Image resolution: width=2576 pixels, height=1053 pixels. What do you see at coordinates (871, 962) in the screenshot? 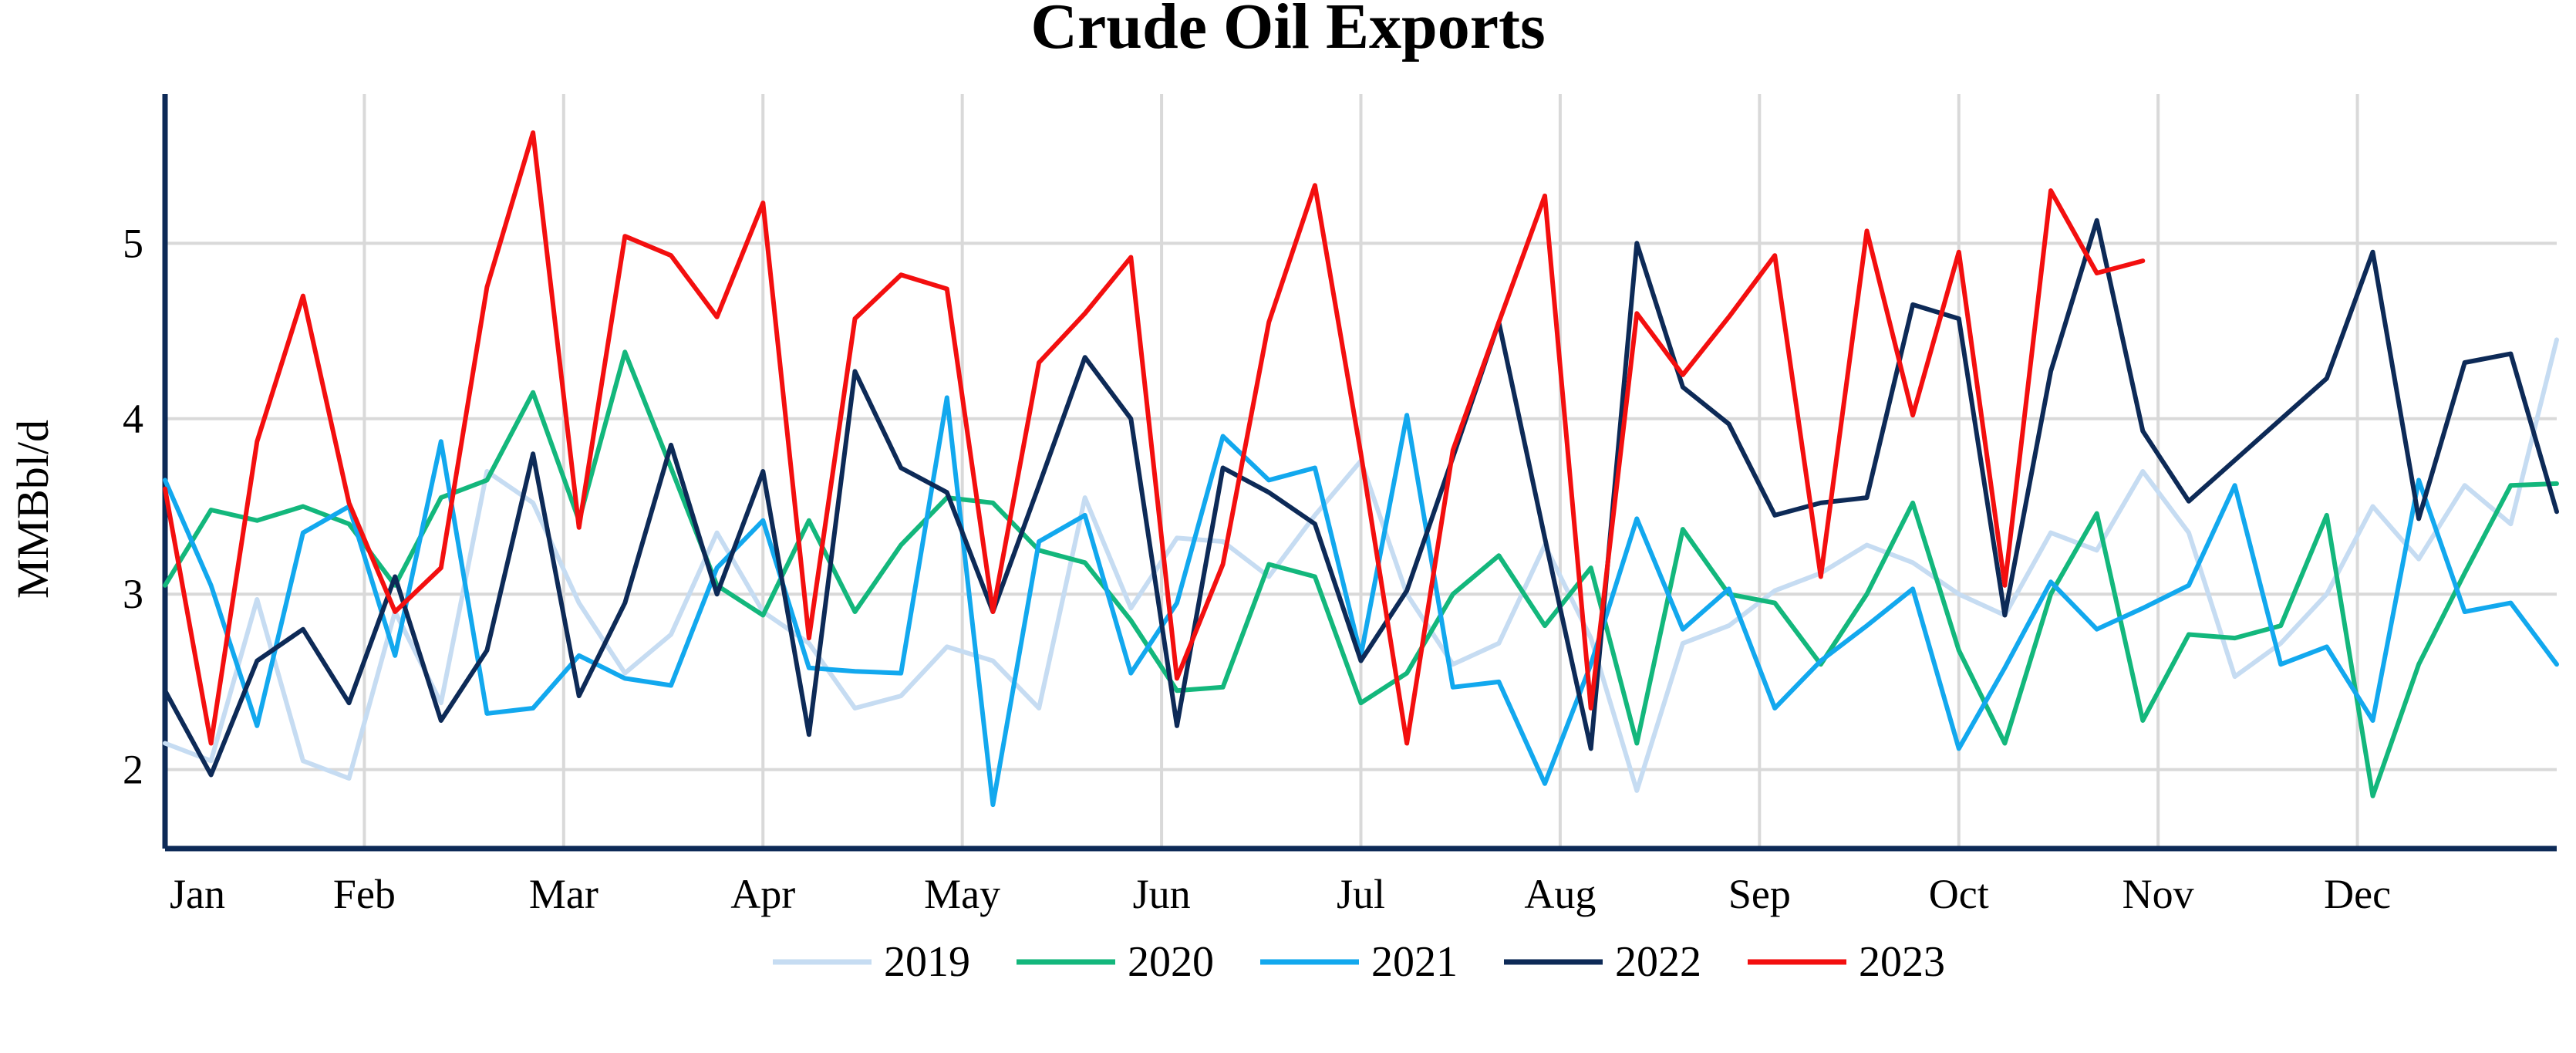
I see `legend-item-2019: 2019` at bounding box center [871, 962].